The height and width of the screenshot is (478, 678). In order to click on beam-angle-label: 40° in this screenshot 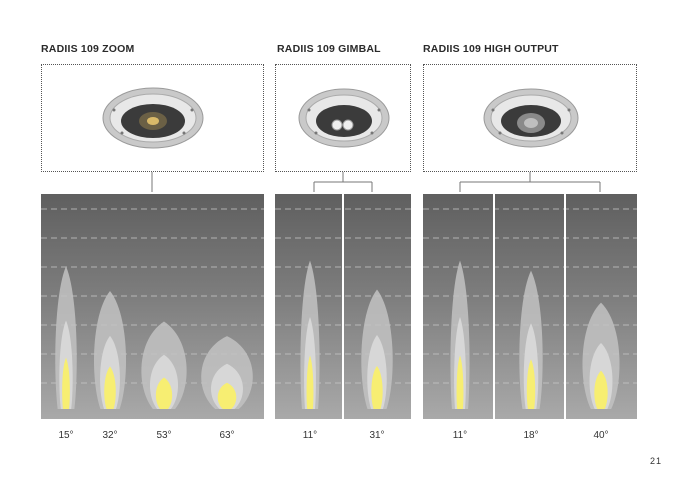, I will do `click(601, 435)`.